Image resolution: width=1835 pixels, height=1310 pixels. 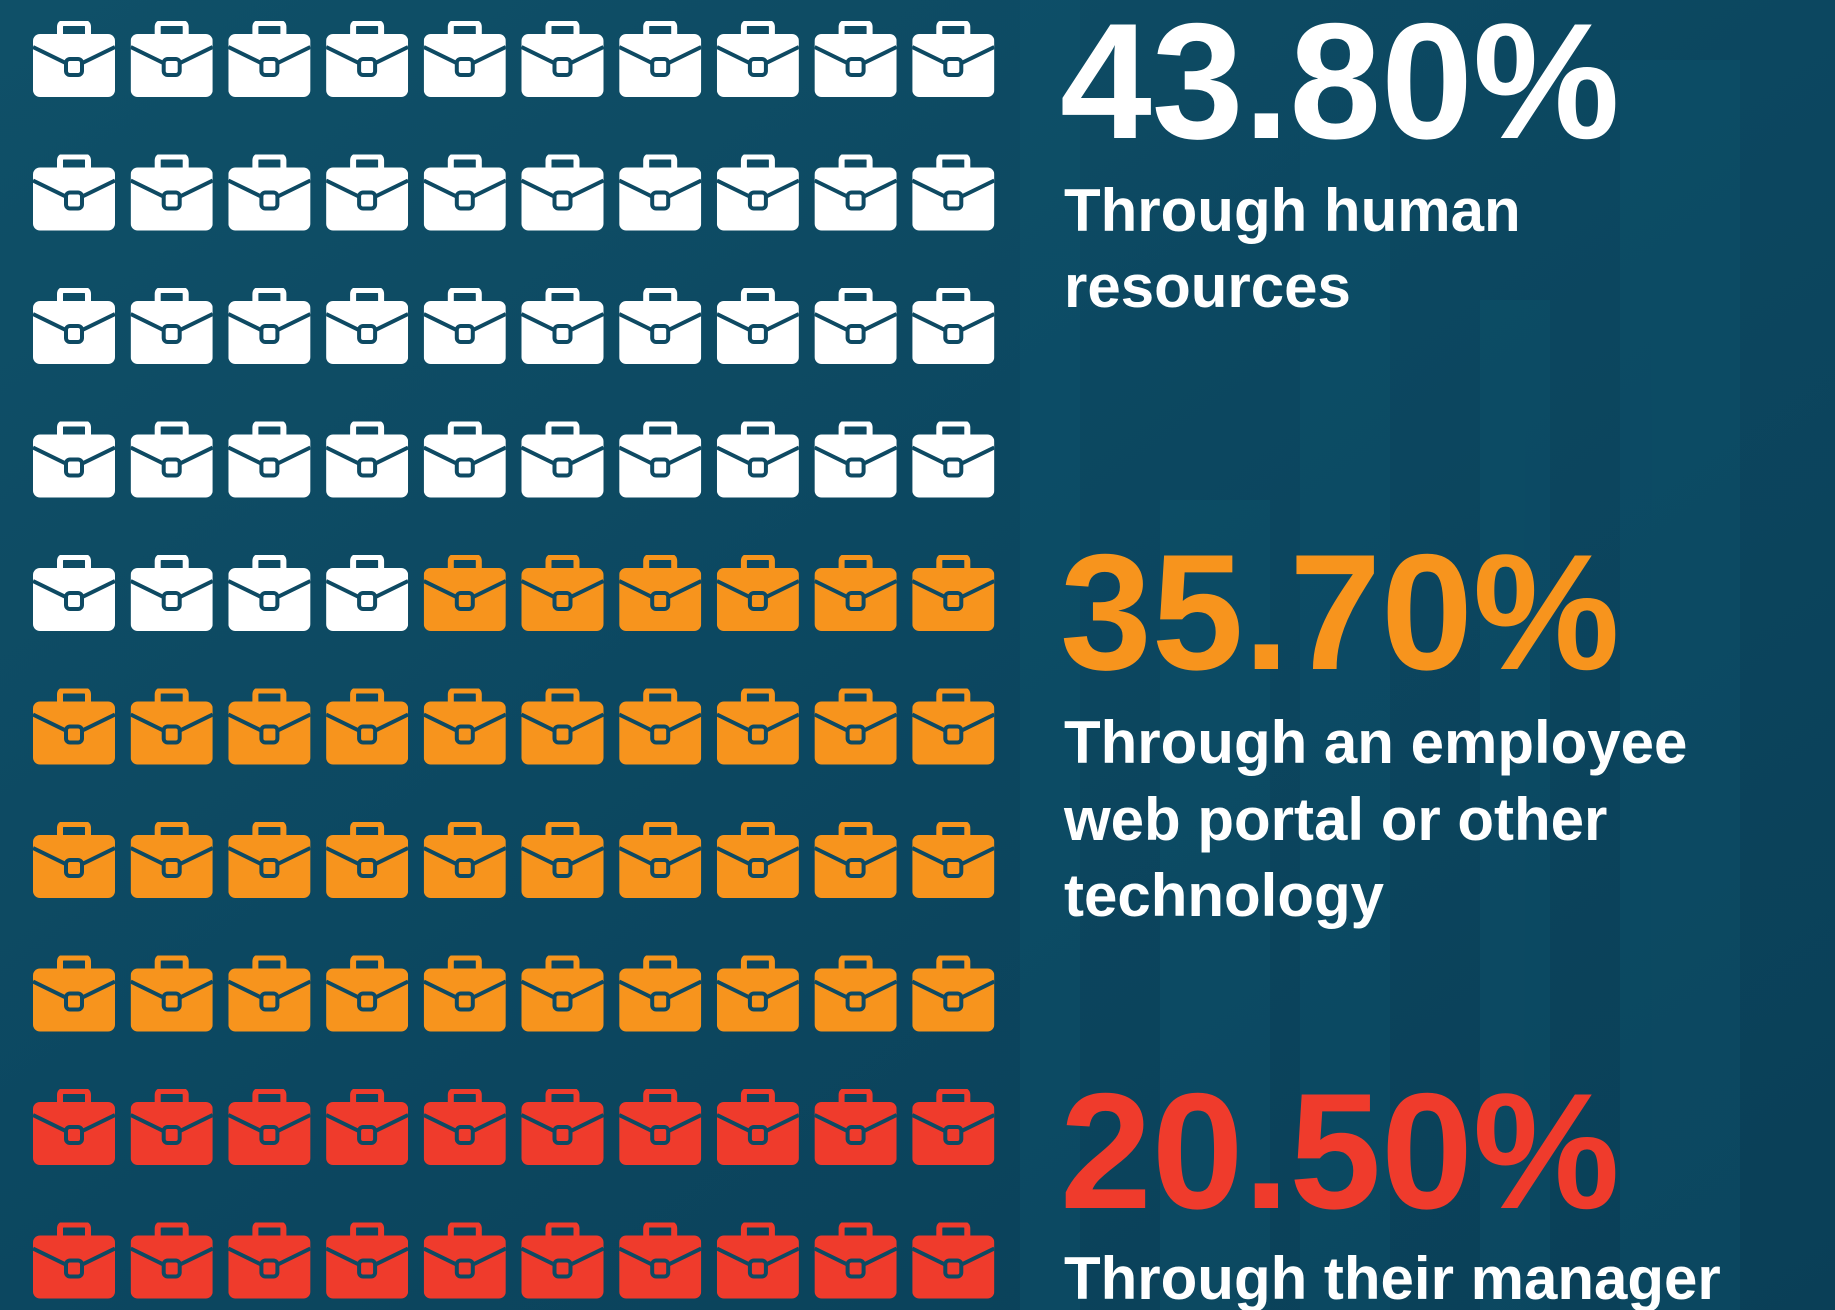 What do you see at coordinates (1392, 1277) in the screenshot?
I see `series-label: Through their manager` at bounding box center [1392, 1277].